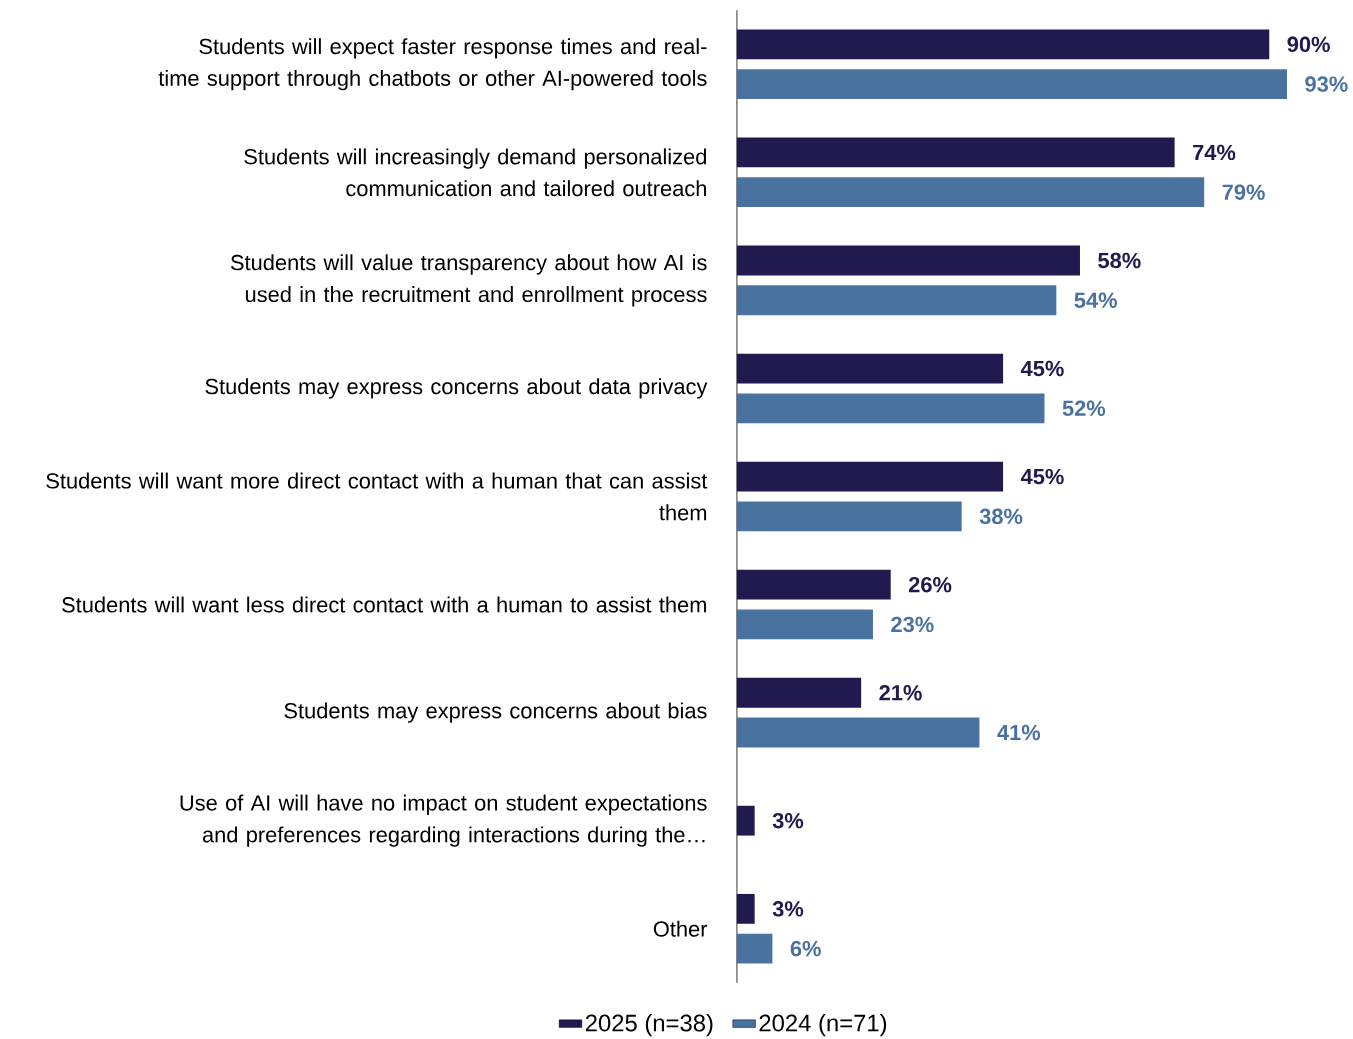 This screenshot has width=1353, height=1039. I want to click on y-tick-label: Other, so click(680, 928).